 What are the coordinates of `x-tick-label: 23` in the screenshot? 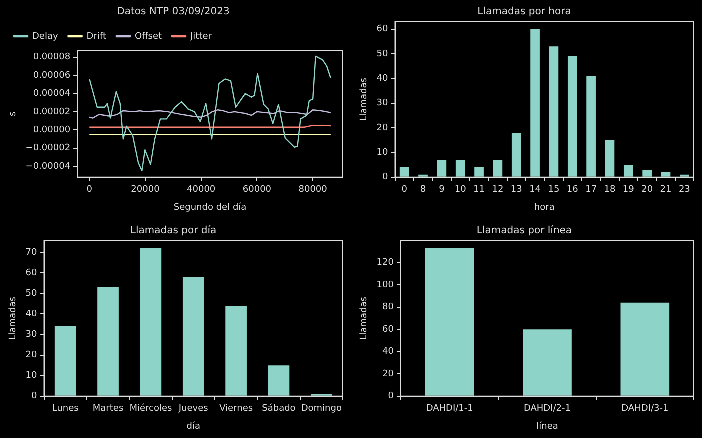 It's located at (684, 190).